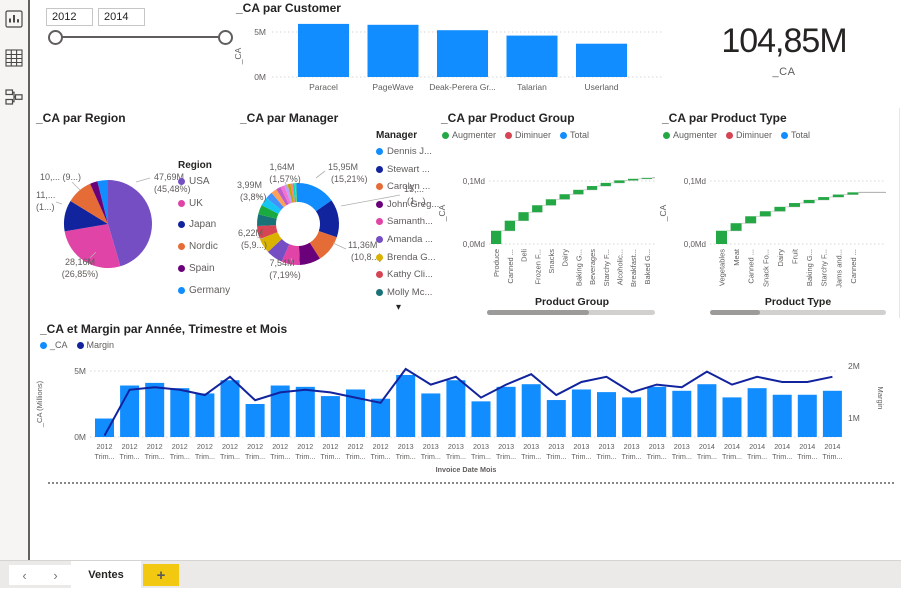 Image resolution: width=901 pixels, height=589 pixels. Describe the element at coordinates (323, 50) in the screenshot. I see `bar-Paracel` at that location.